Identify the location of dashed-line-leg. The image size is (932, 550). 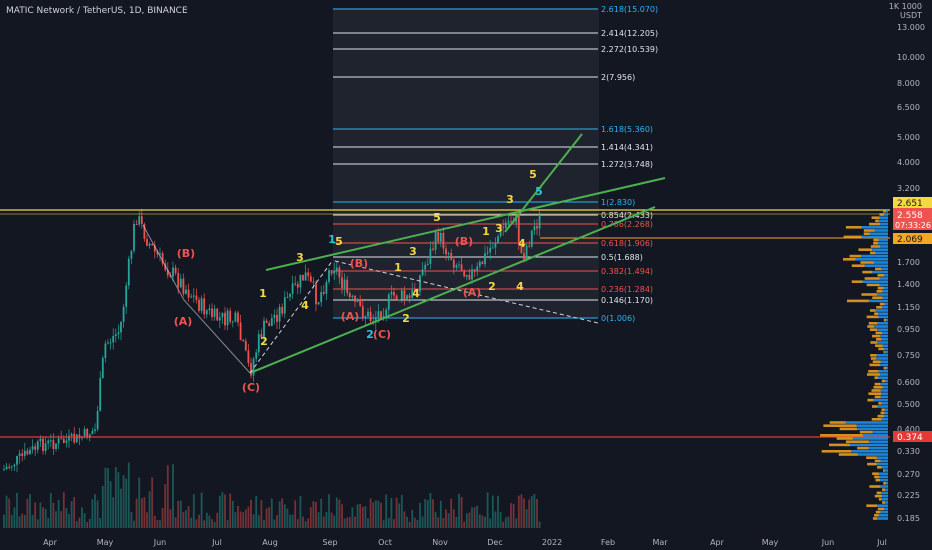
(291, 316).